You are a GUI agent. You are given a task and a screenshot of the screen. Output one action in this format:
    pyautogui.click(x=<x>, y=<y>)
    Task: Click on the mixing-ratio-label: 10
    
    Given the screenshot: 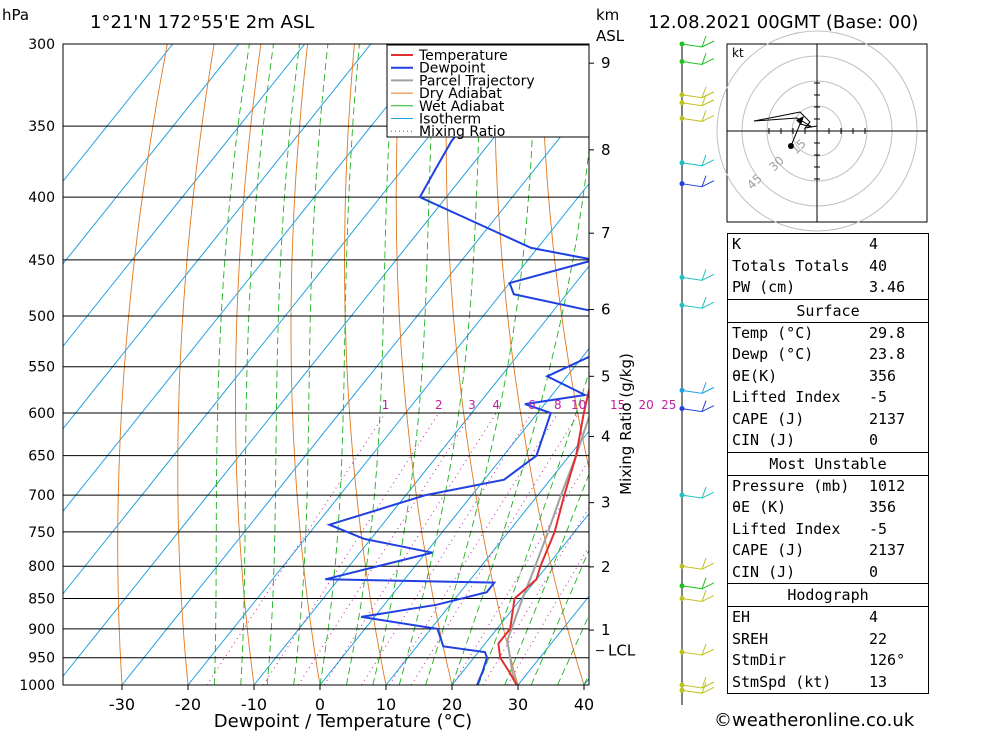 What is the action you would take?
    pyautogui.click(x=578, y=405)
    